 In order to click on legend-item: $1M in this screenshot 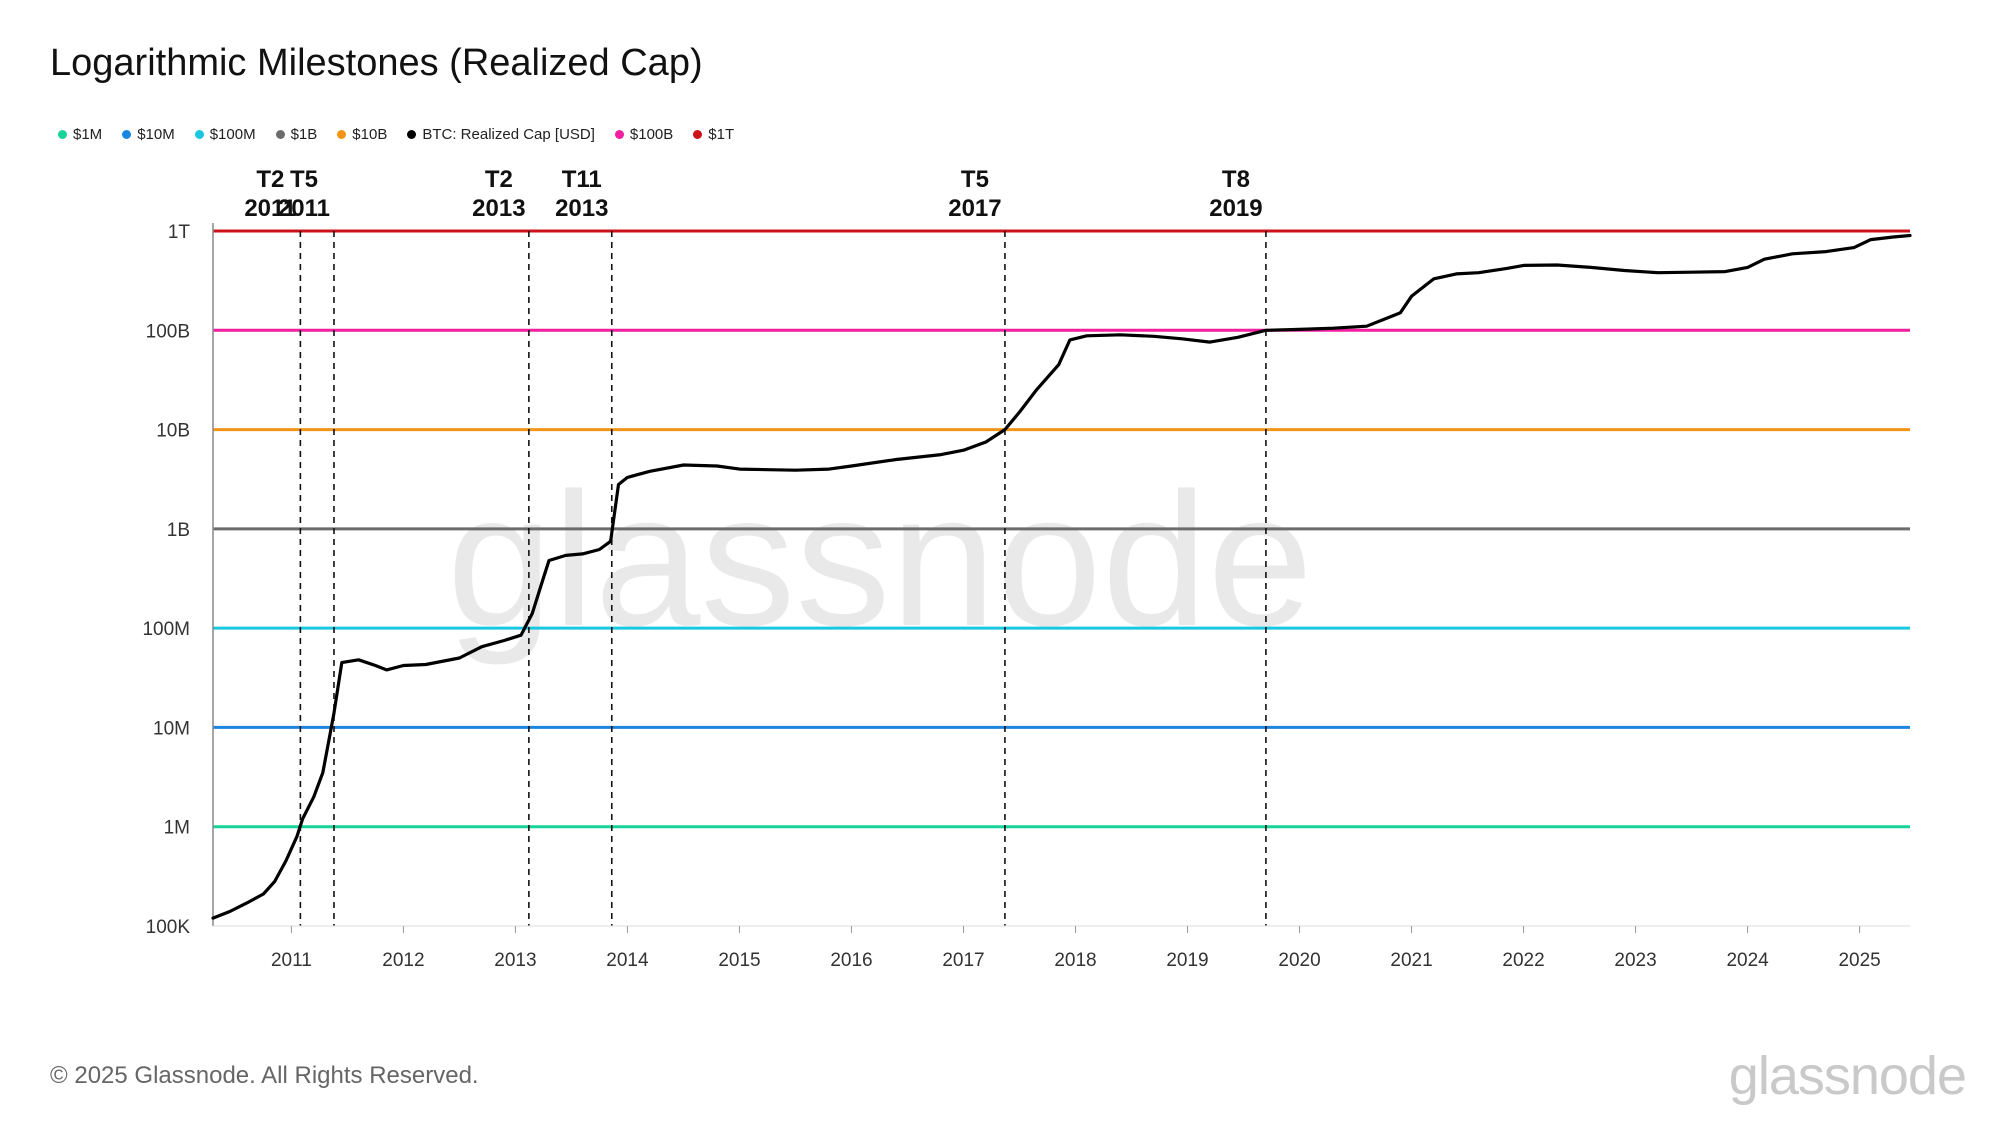, I will do `click(80, 134)`.